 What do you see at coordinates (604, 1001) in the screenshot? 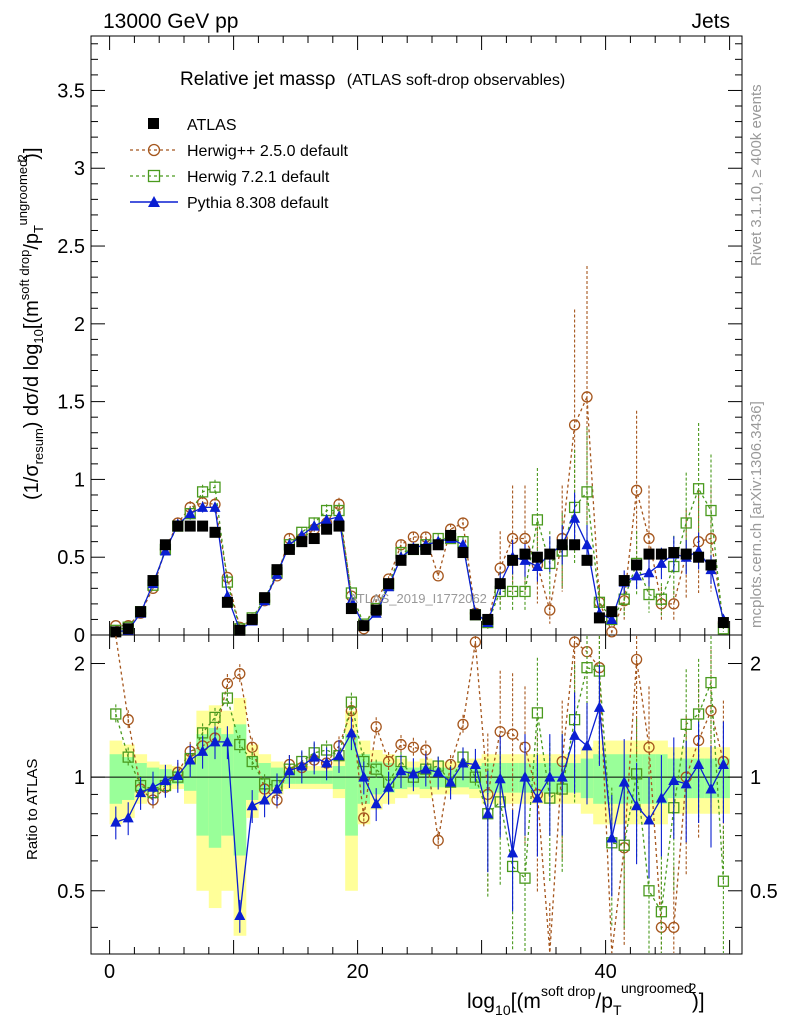
I see `x-label-mid: /p` at bounding box center [604, 1001].